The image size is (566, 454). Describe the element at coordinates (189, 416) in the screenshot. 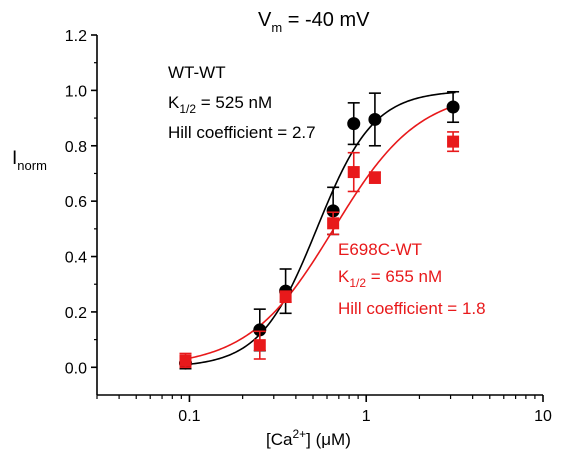

I see `x-tick-label: 0.1` at that location.